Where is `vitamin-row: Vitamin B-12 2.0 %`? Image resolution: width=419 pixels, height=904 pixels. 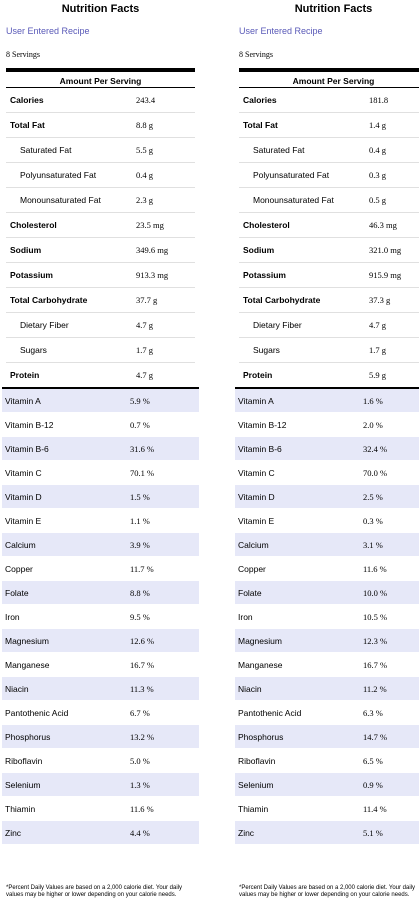
vitamin-row: Vitamin B-12 2.0 % is located at coordinates (327, 425).